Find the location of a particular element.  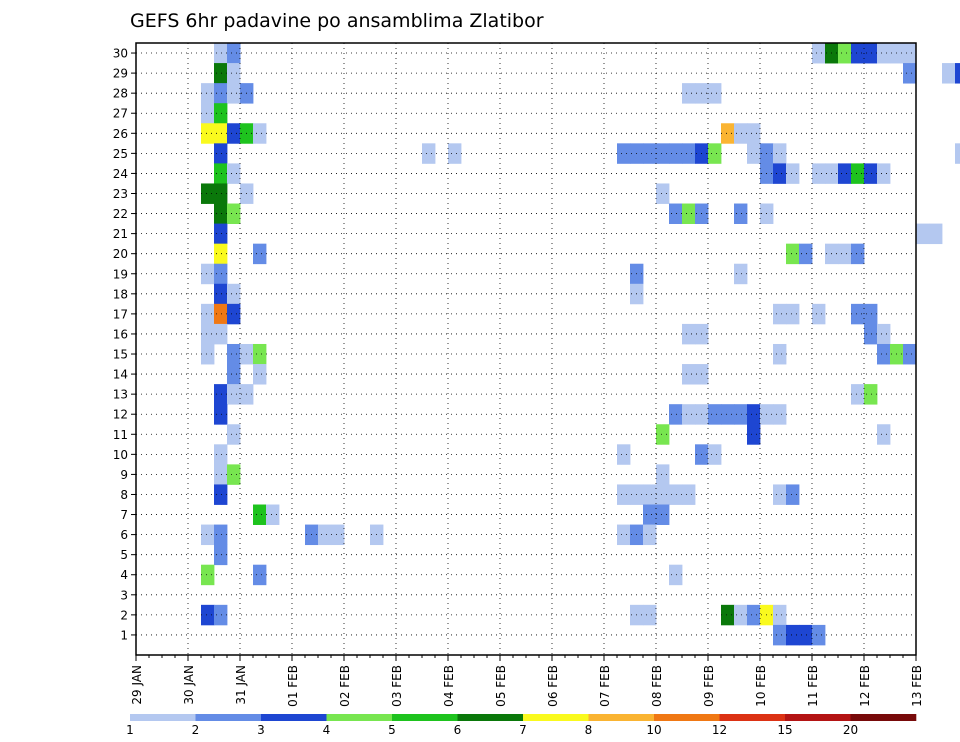

y-tick-label: 17 is located at coordinates (120, 314).